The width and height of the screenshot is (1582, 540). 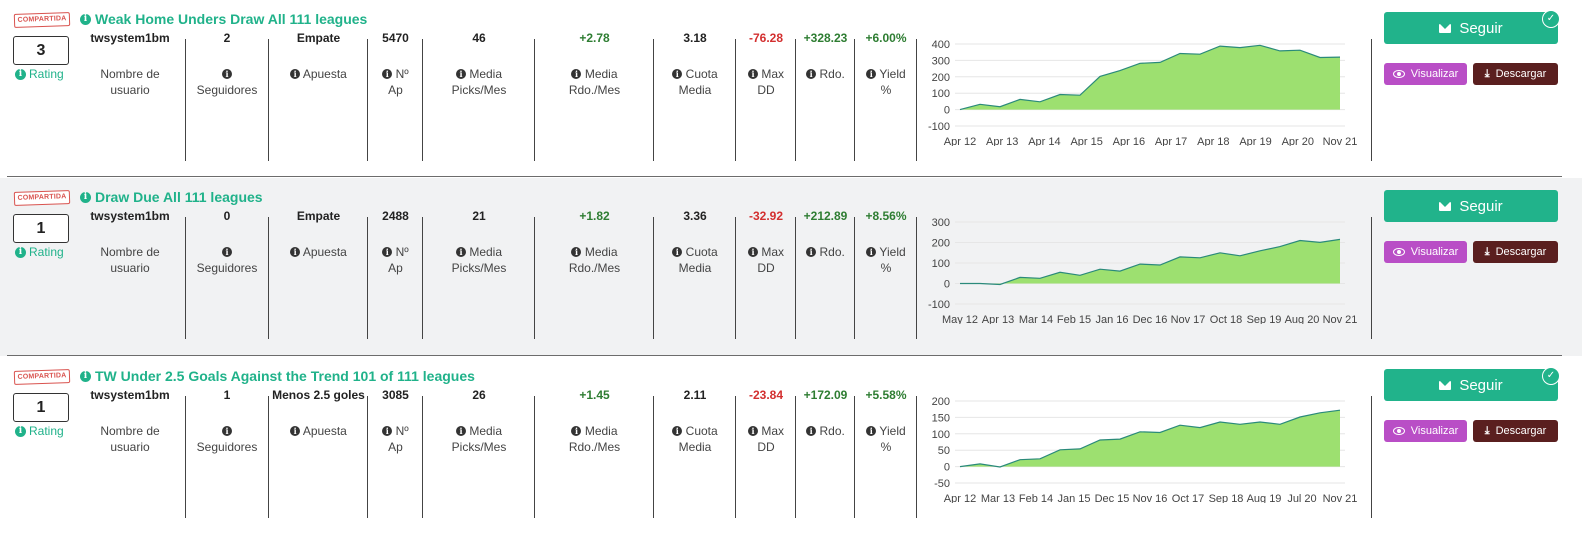 I want to click on system-title: i Weak Home Unders Draw All 111 leagues, so click(x=223, y=19).